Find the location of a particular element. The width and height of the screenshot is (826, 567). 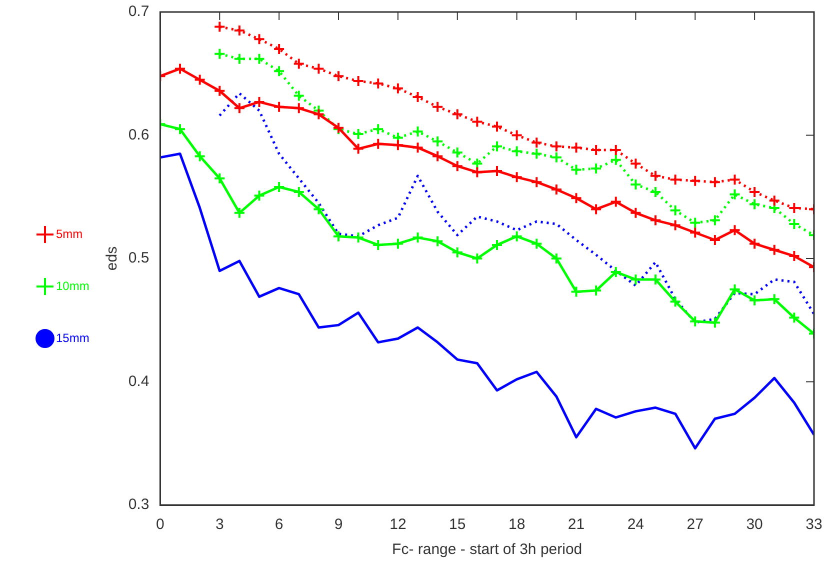

y-tick-label: 0.3 is located at coordinates (139, 505).